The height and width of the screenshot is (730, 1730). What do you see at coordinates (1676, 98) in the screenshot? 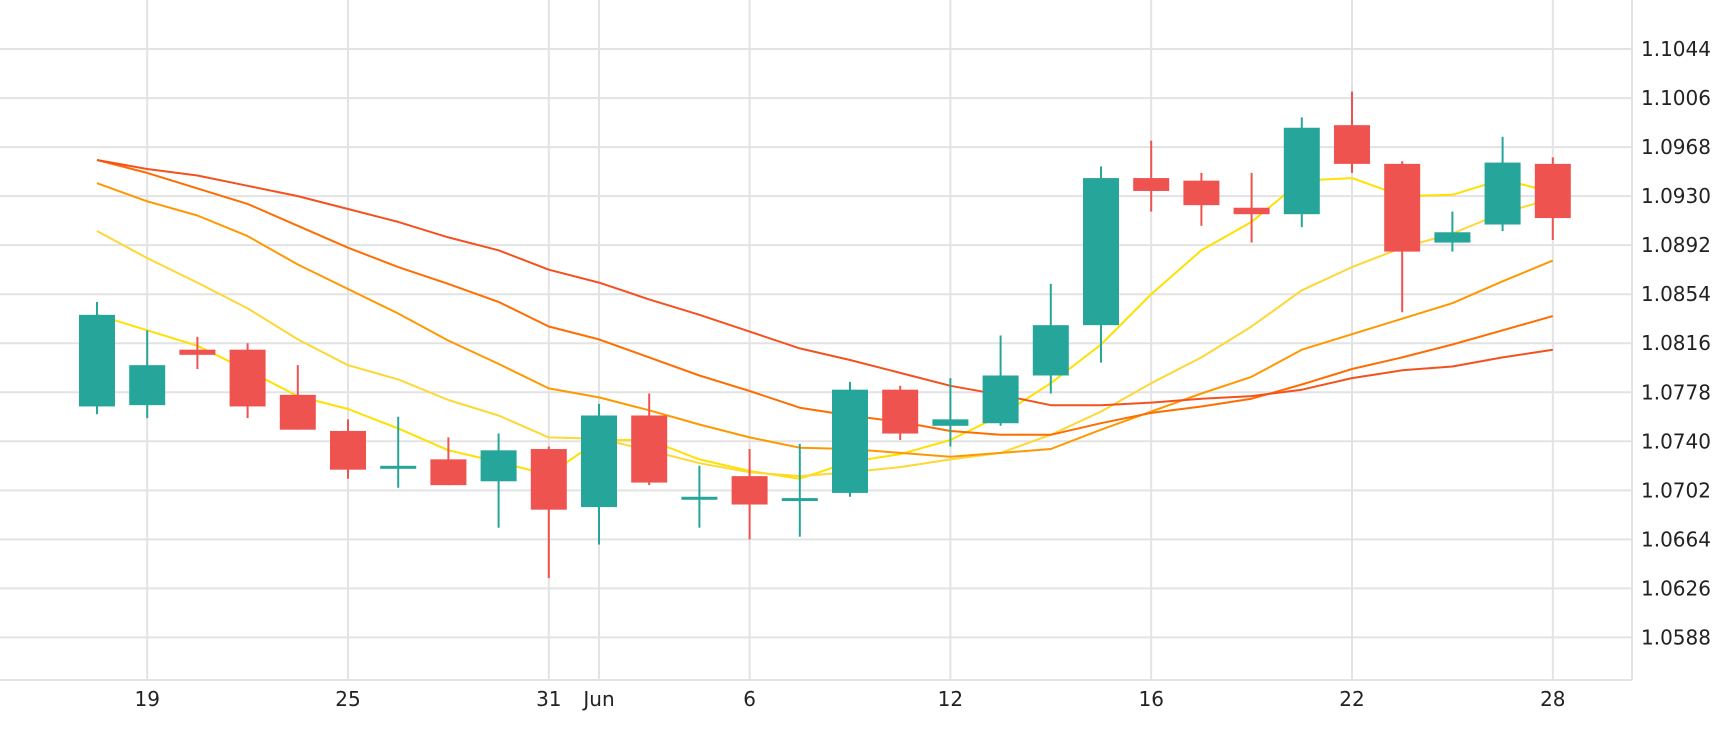
I see `y-tick-label: 1.1006` at bounding box center [1676, 98].